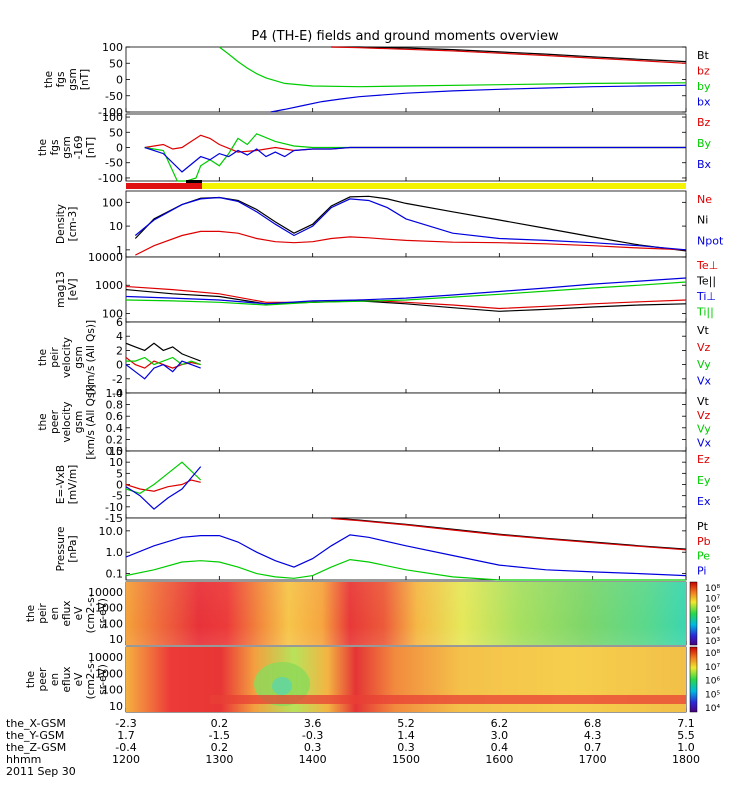  What do you see at coordinates (73, 290) in the screenshot?
I see `y-axis-label: [eV]` at bounding box center [73, 290].